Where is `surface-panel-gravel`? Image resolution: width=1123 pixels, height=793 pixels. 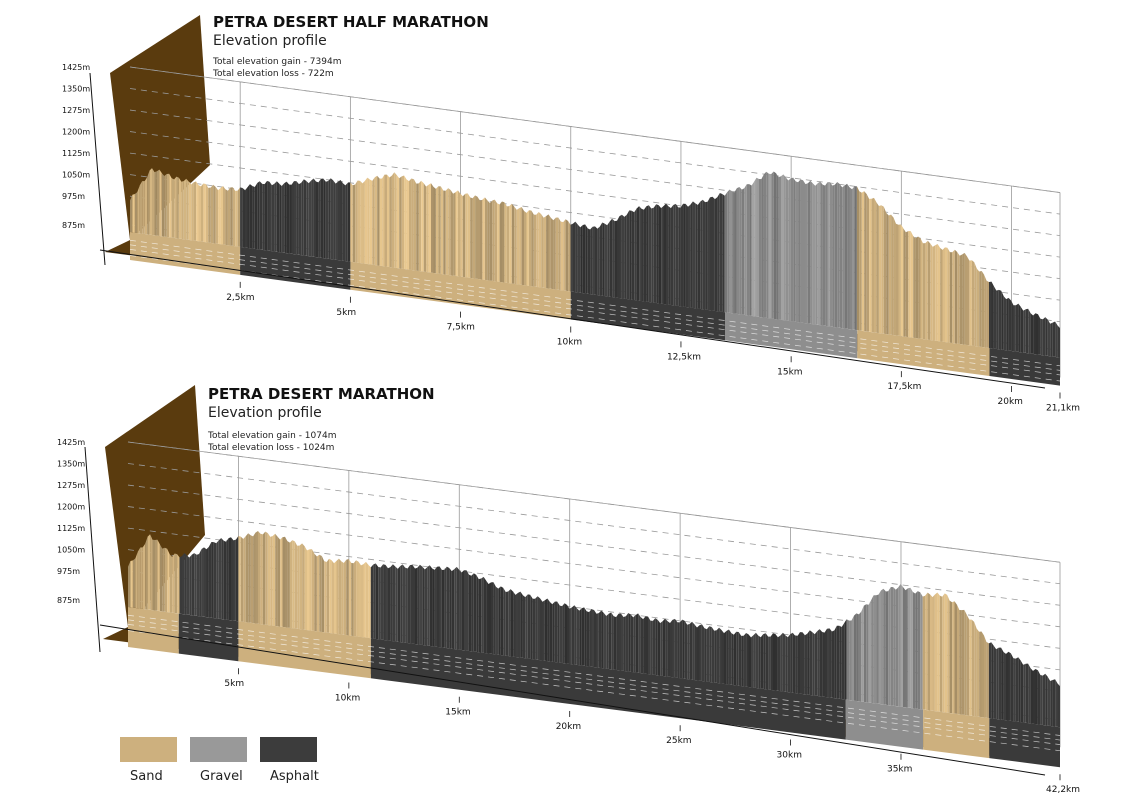 surface-panel-gravel is located at coordinates (884, 724).